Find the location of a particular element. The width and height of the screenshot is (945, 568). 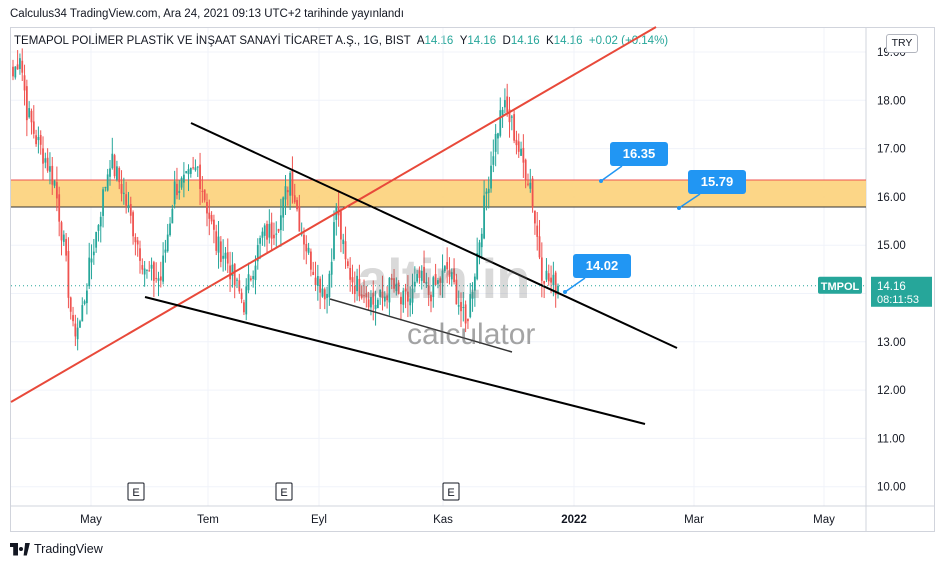

last-price-countdown: 08:11:53 is located at coordinates (898, 300).